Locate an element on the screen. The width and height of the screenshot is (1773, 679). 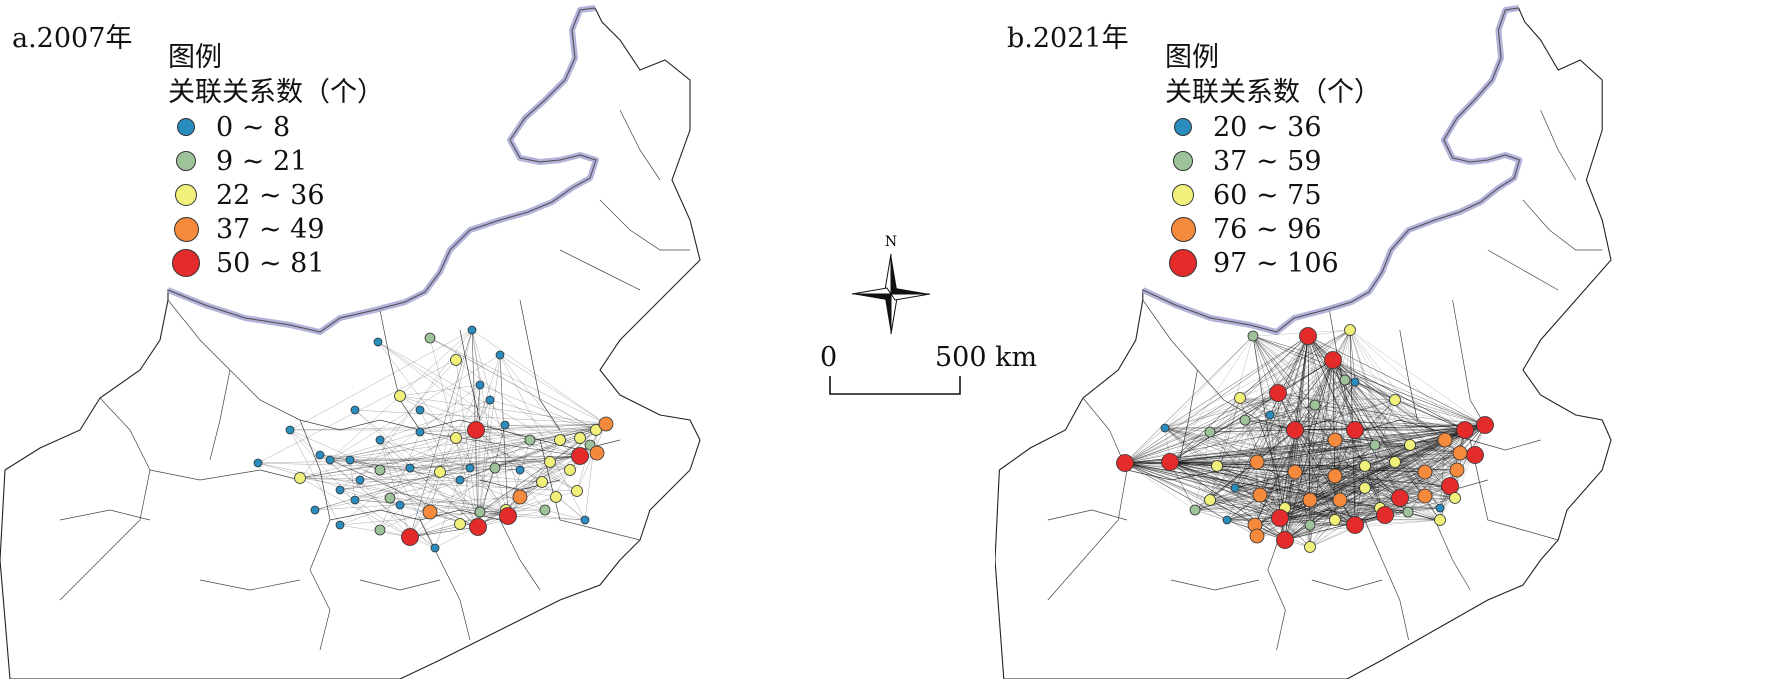
legend-item: 22 ~ 36 is located at coordinates (276, 195).